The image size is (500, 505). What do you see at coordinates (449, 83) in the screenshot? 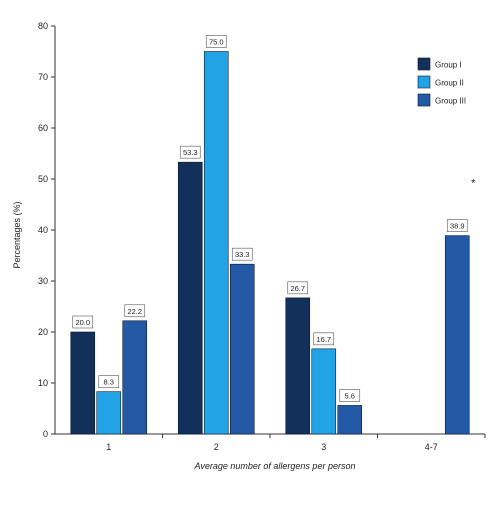
I see `legend-label: Group II` at bounding box center [449, 83].